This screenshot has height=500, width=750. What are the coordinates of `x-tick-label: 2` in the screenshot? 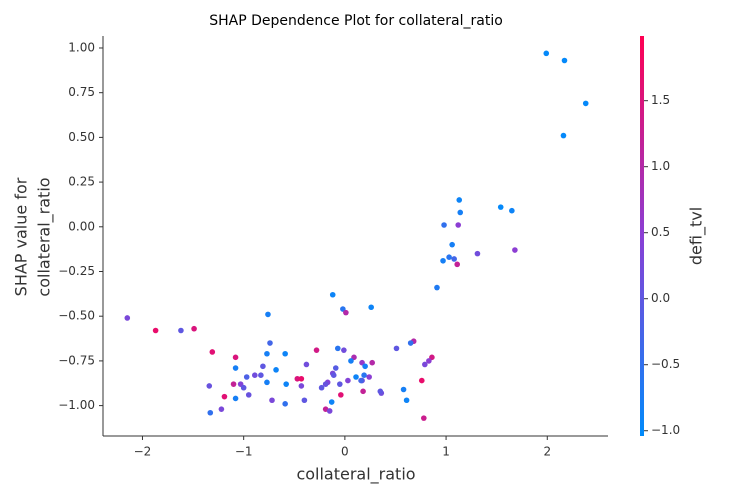 It's located at (547, 452).